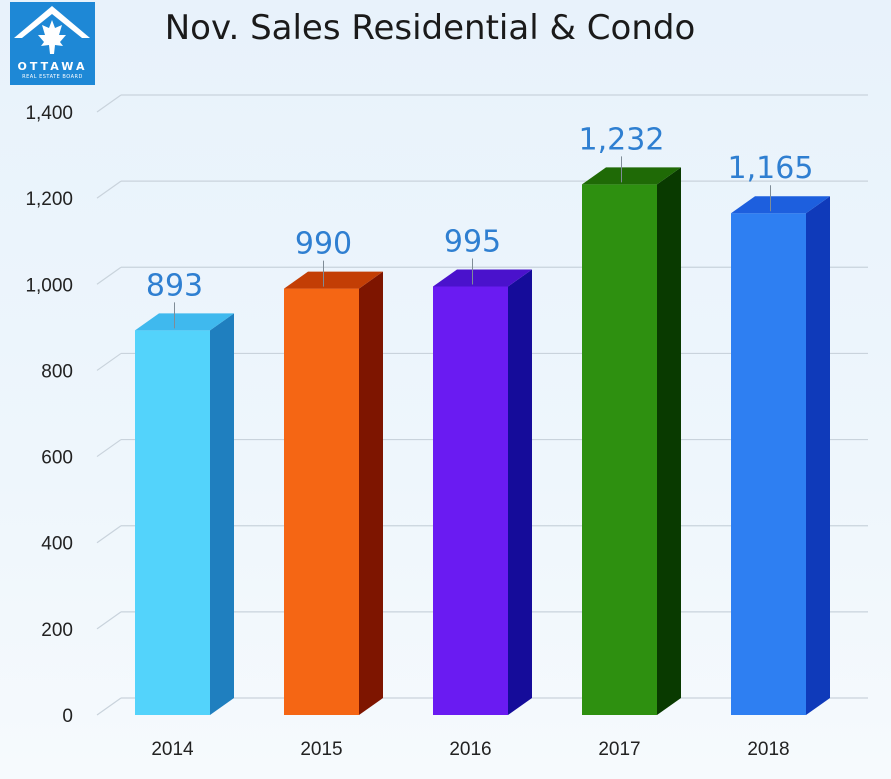  Describe the element at coordinates (49, 113) in the screenshot. I see `y-tick-label: 1,400` at that location.